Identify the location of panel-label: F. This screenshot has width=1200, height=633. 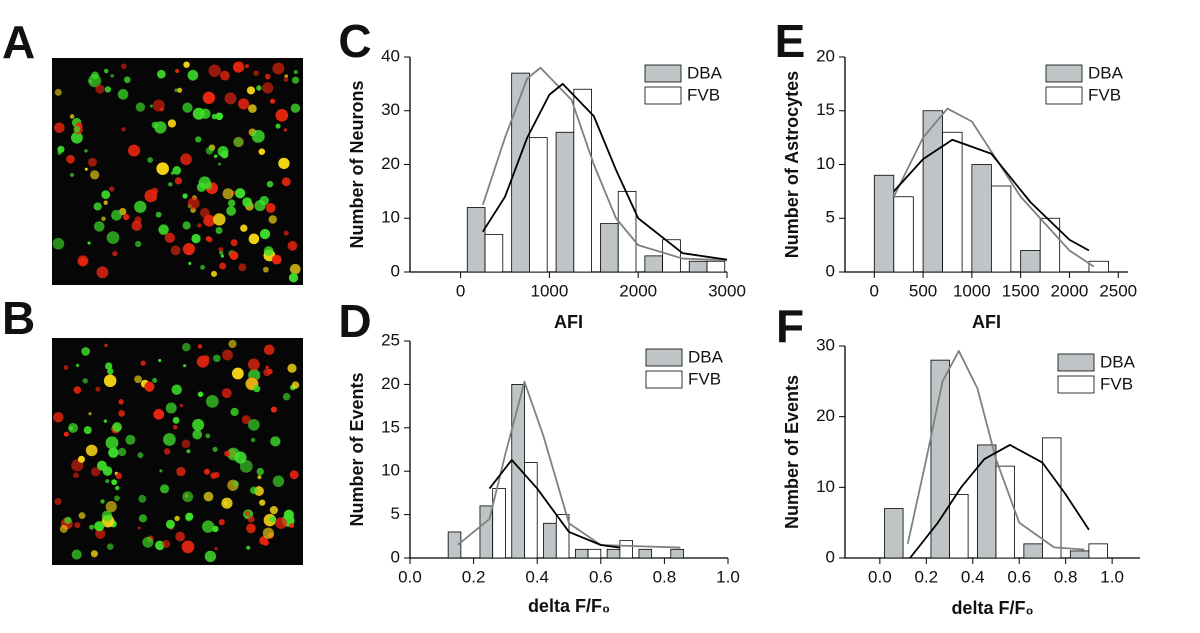
(790, 326).